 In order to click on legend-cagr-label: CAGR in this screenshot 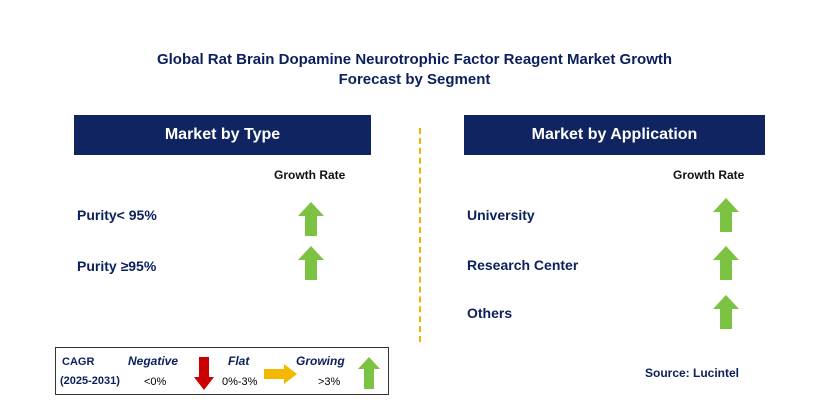, I will do `click(78, 362)`.